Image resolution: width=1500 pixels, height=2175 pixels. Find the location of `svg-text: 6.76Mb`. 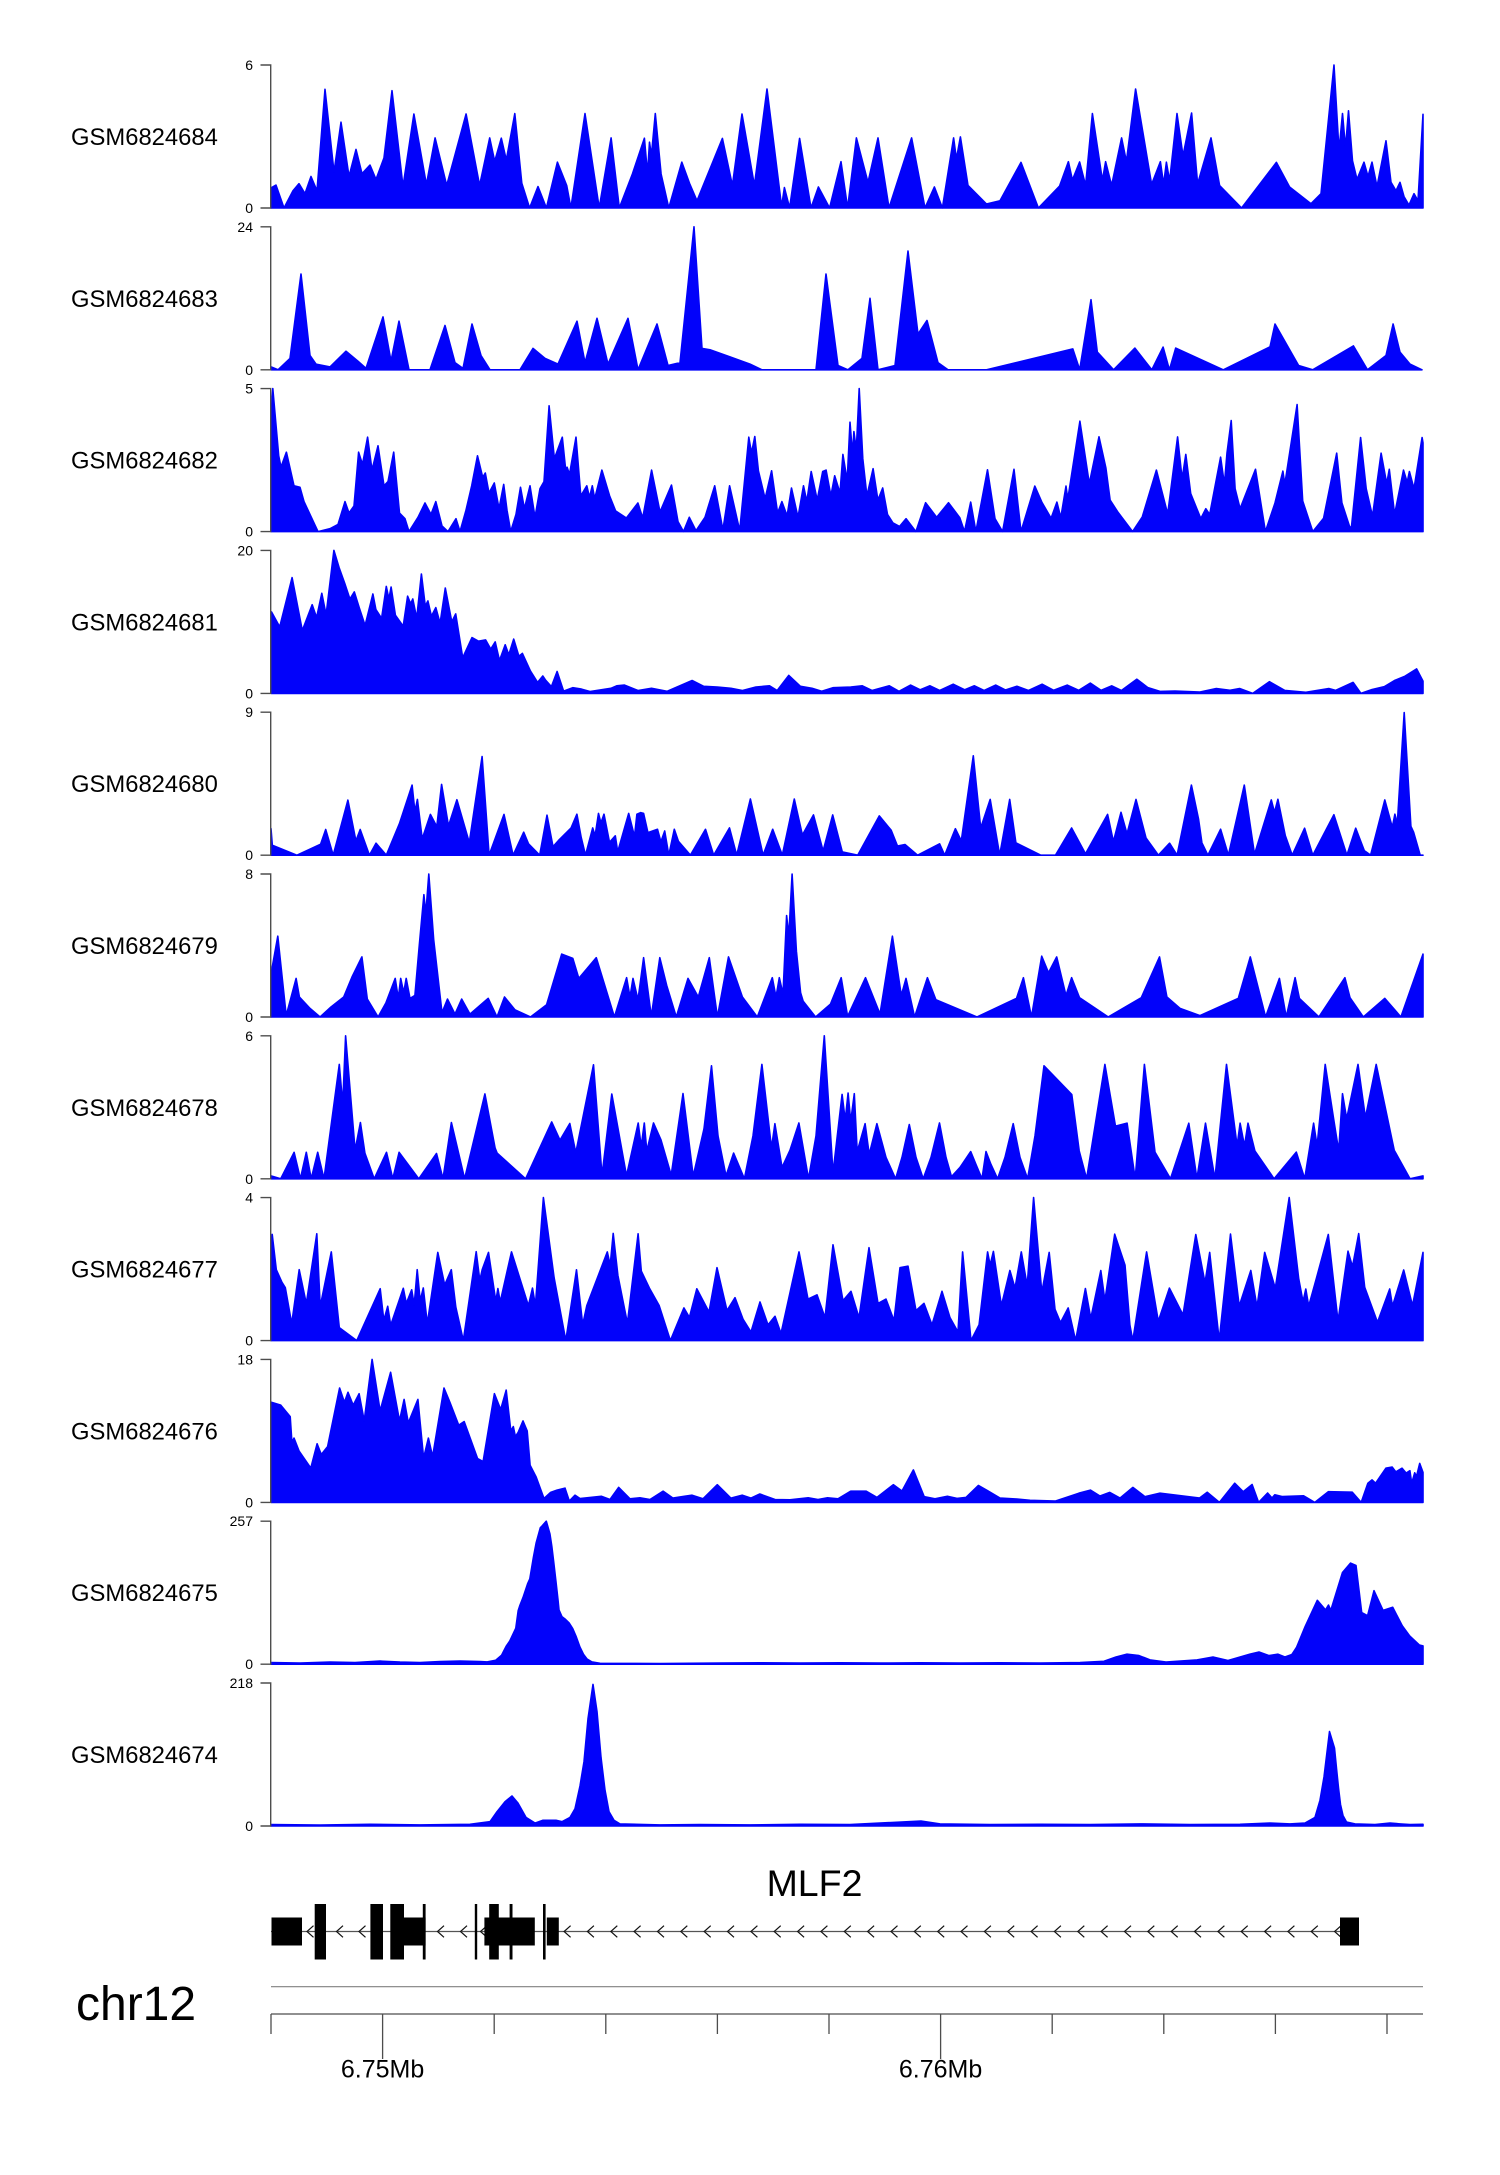

svg-text: 6.76Mb is located at coordinates (940, 2070).